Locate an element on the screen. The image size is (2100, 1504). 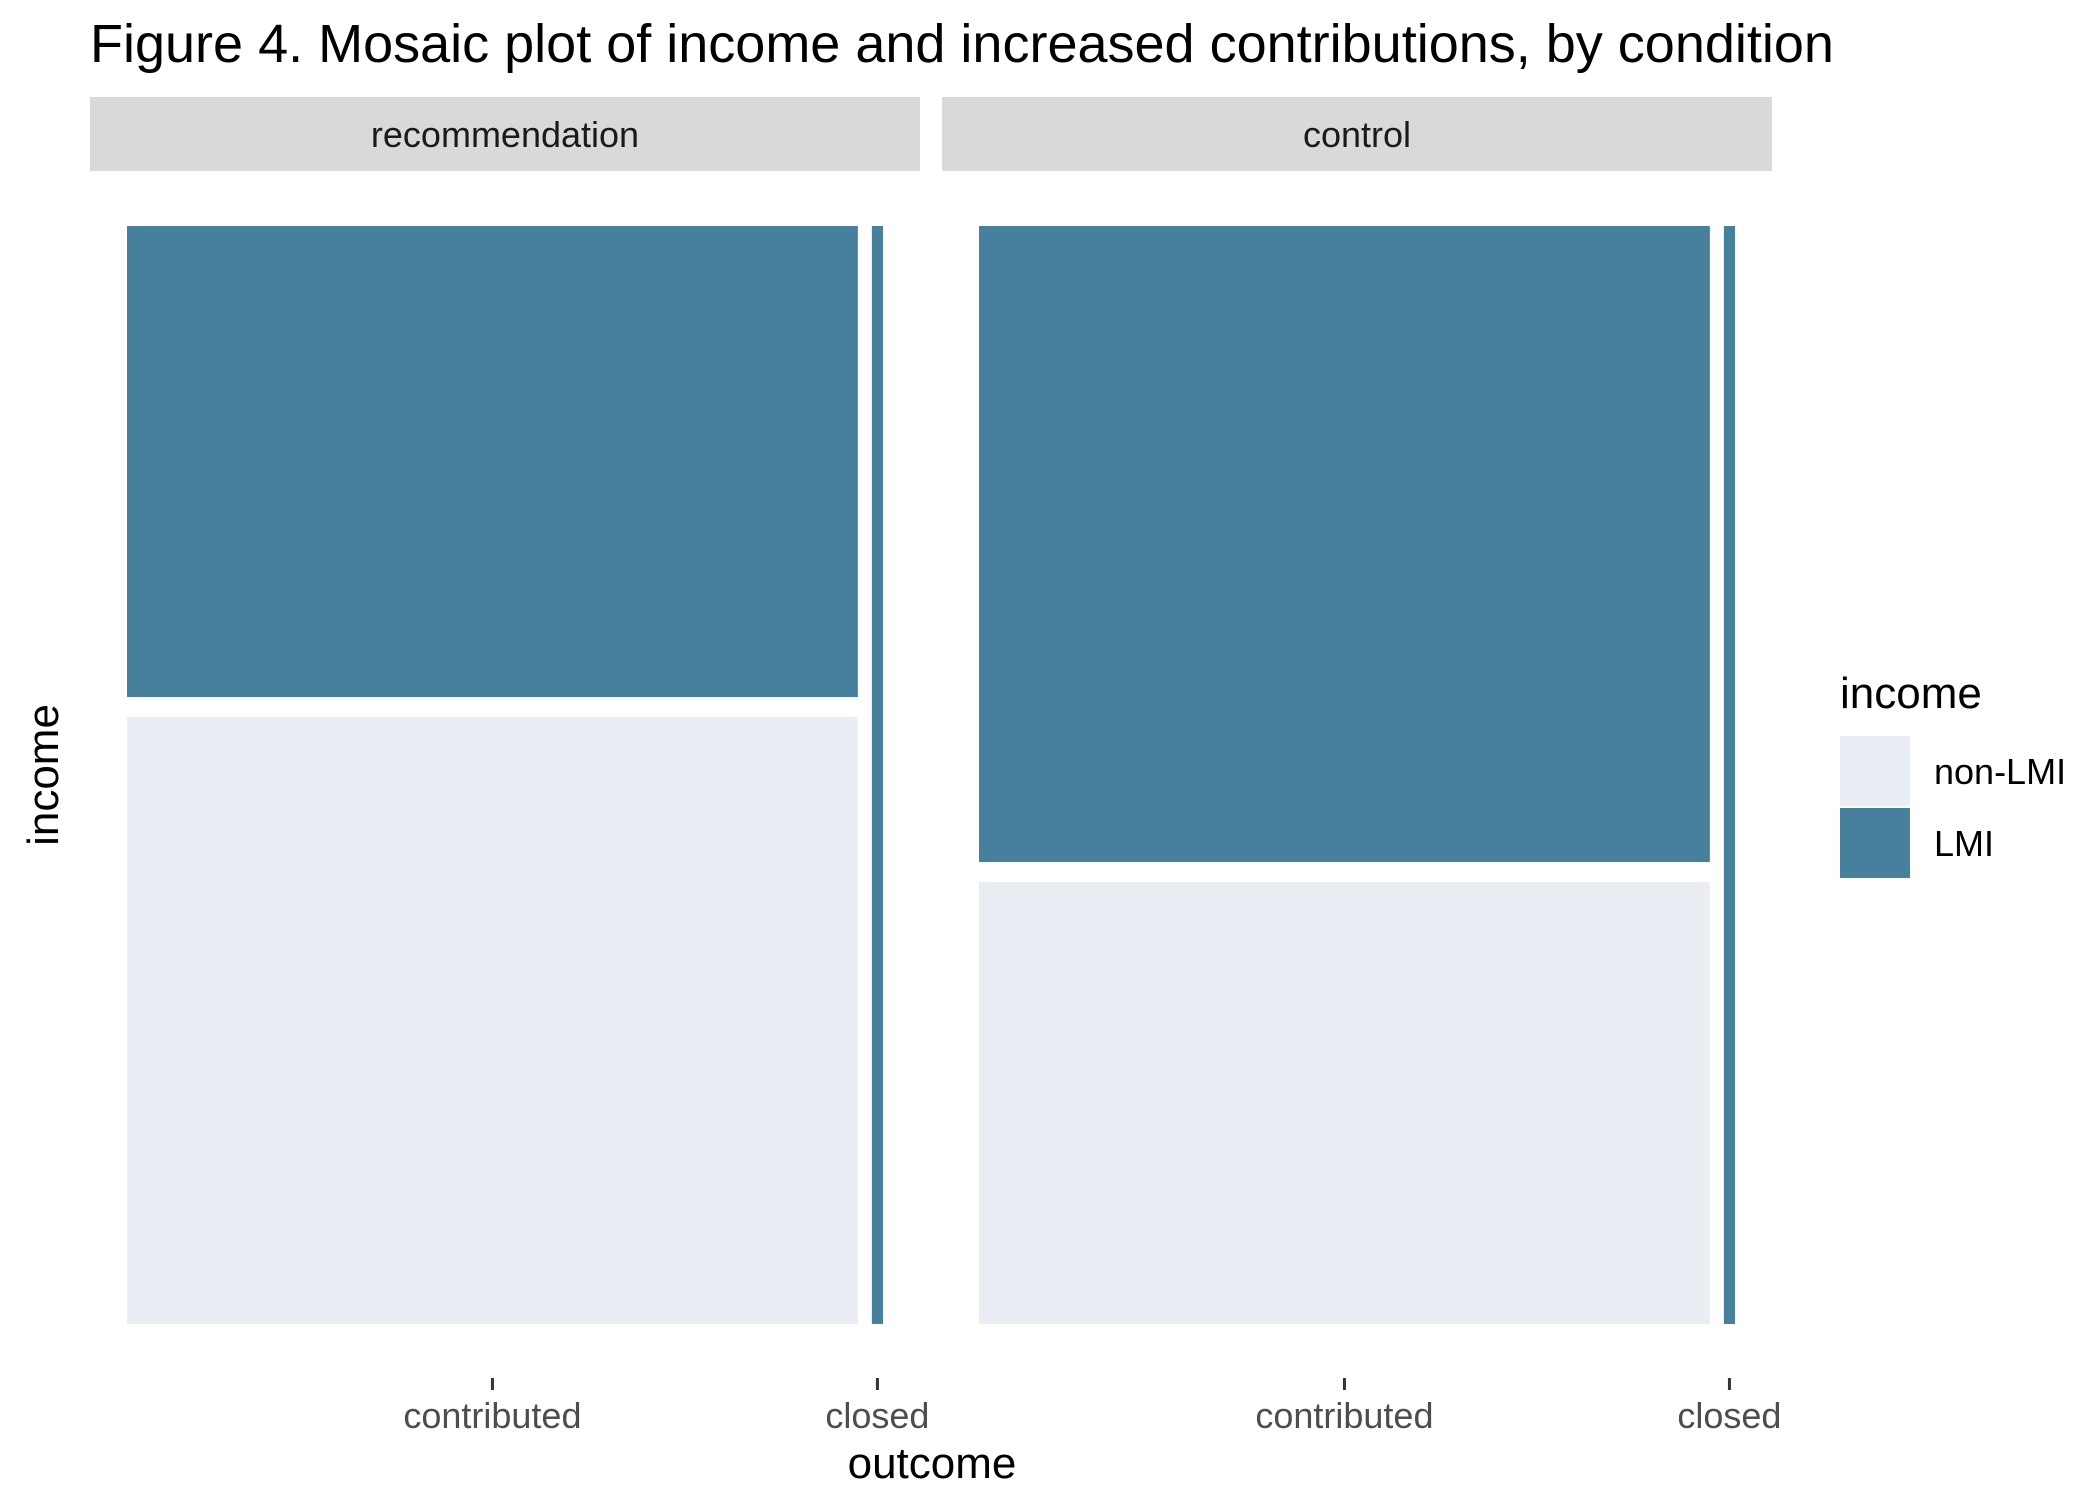
legend-key-non-lmi is located at coordinates (1875, 771).